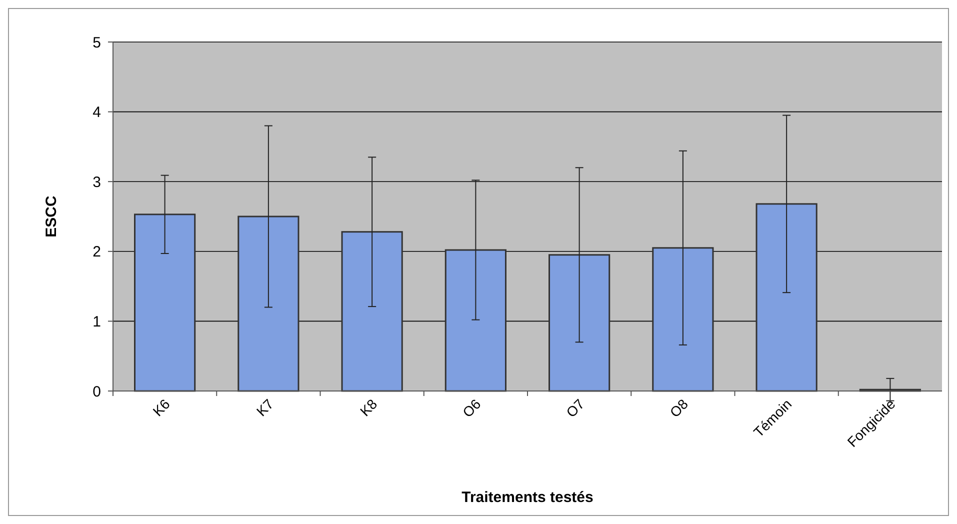 This screenshot has width=957, height=524. I want to click on x-axis-title: Traitements testés, so click(528, 497).